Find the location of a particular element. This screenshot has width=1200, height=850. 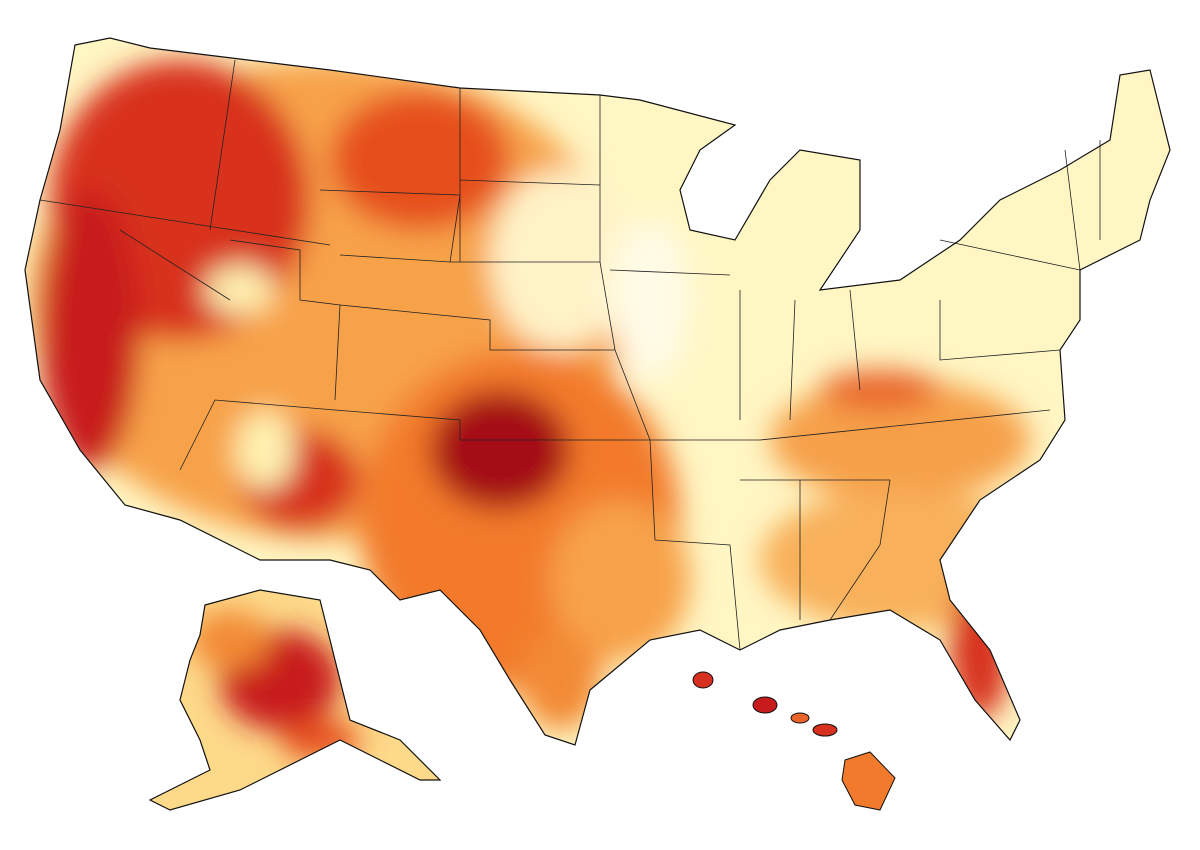

hawaii is located at coordinates (794, 741).